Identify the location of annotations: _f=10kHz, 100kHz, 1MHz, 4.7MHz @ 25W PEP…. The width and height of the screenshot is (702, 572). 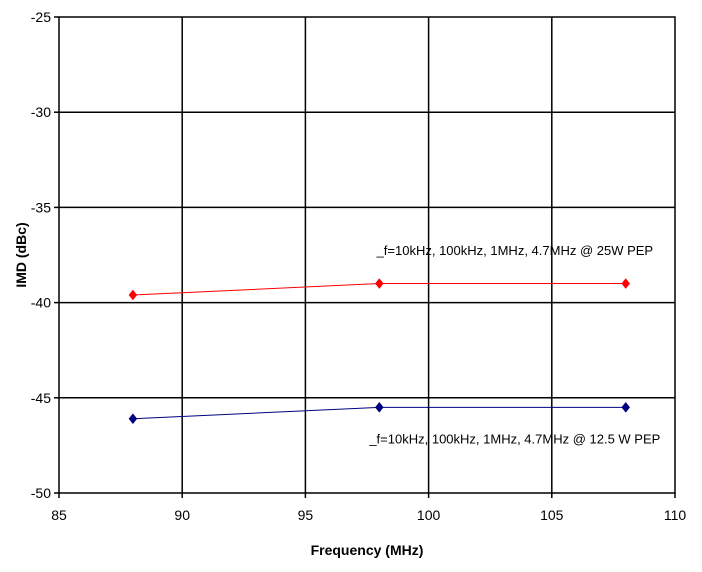
(514, 344).